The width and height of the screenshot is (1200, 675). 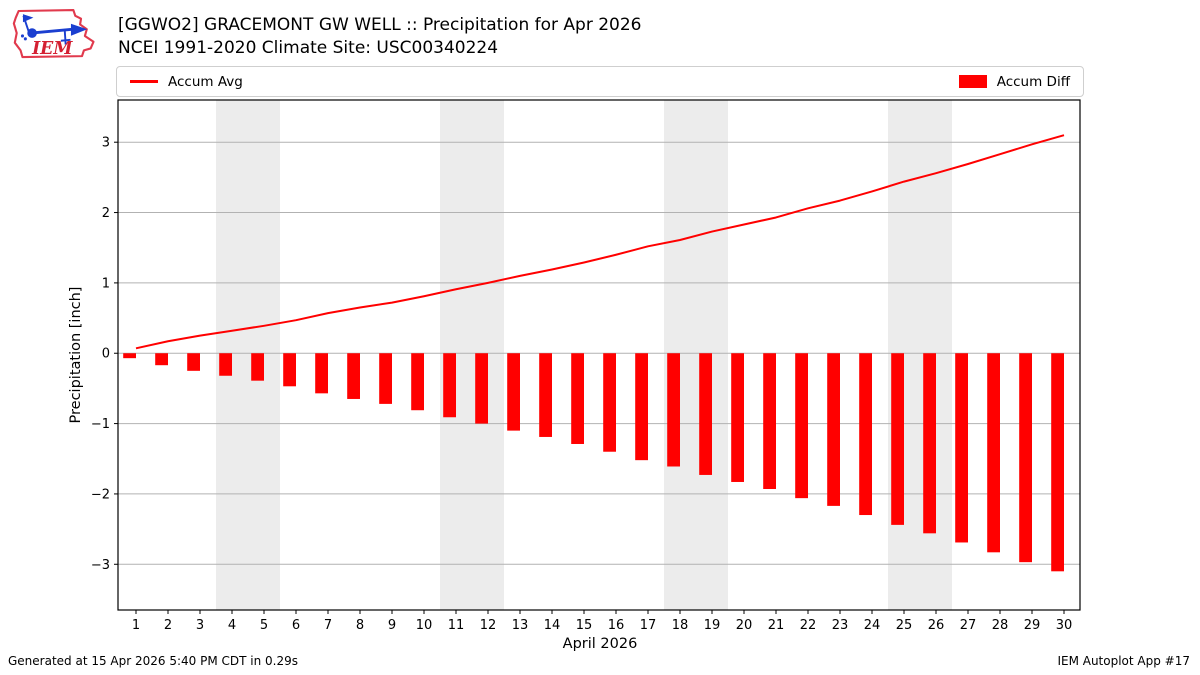 What do you see at coordinates (360, 625) in the screenshot?
I see `x-tick-label: 8` at bounding box center [360, 625].